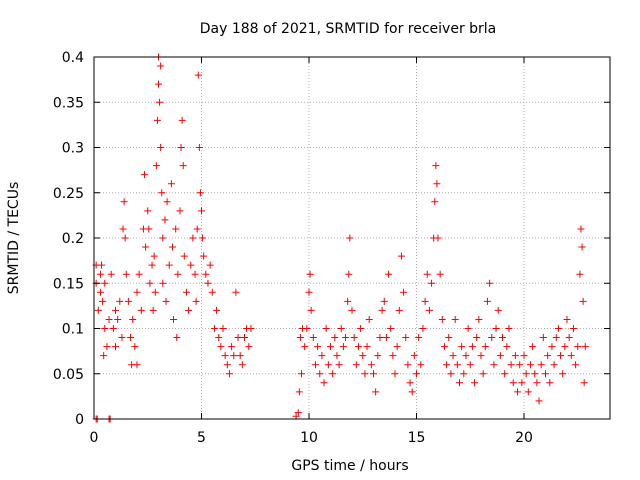  What do you see at coordinates (349, 466) in the screenshot?
I see `x-axis-label: GPS time / hours` at bounding box center [349, 466].